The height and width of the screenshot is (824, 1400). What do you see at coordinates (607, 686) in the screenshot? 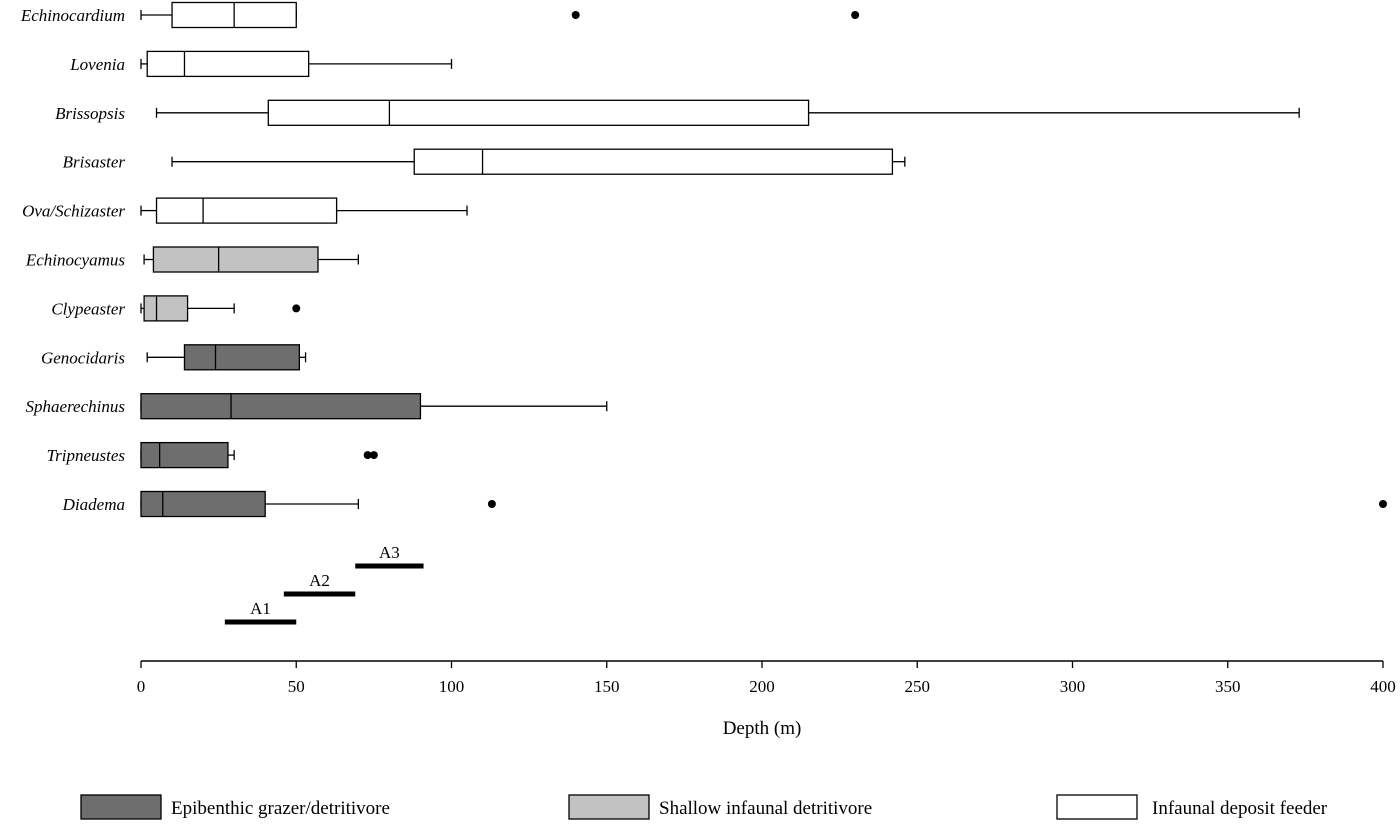
I see `x-tick-label: 150` at bounding box center [607, 686].